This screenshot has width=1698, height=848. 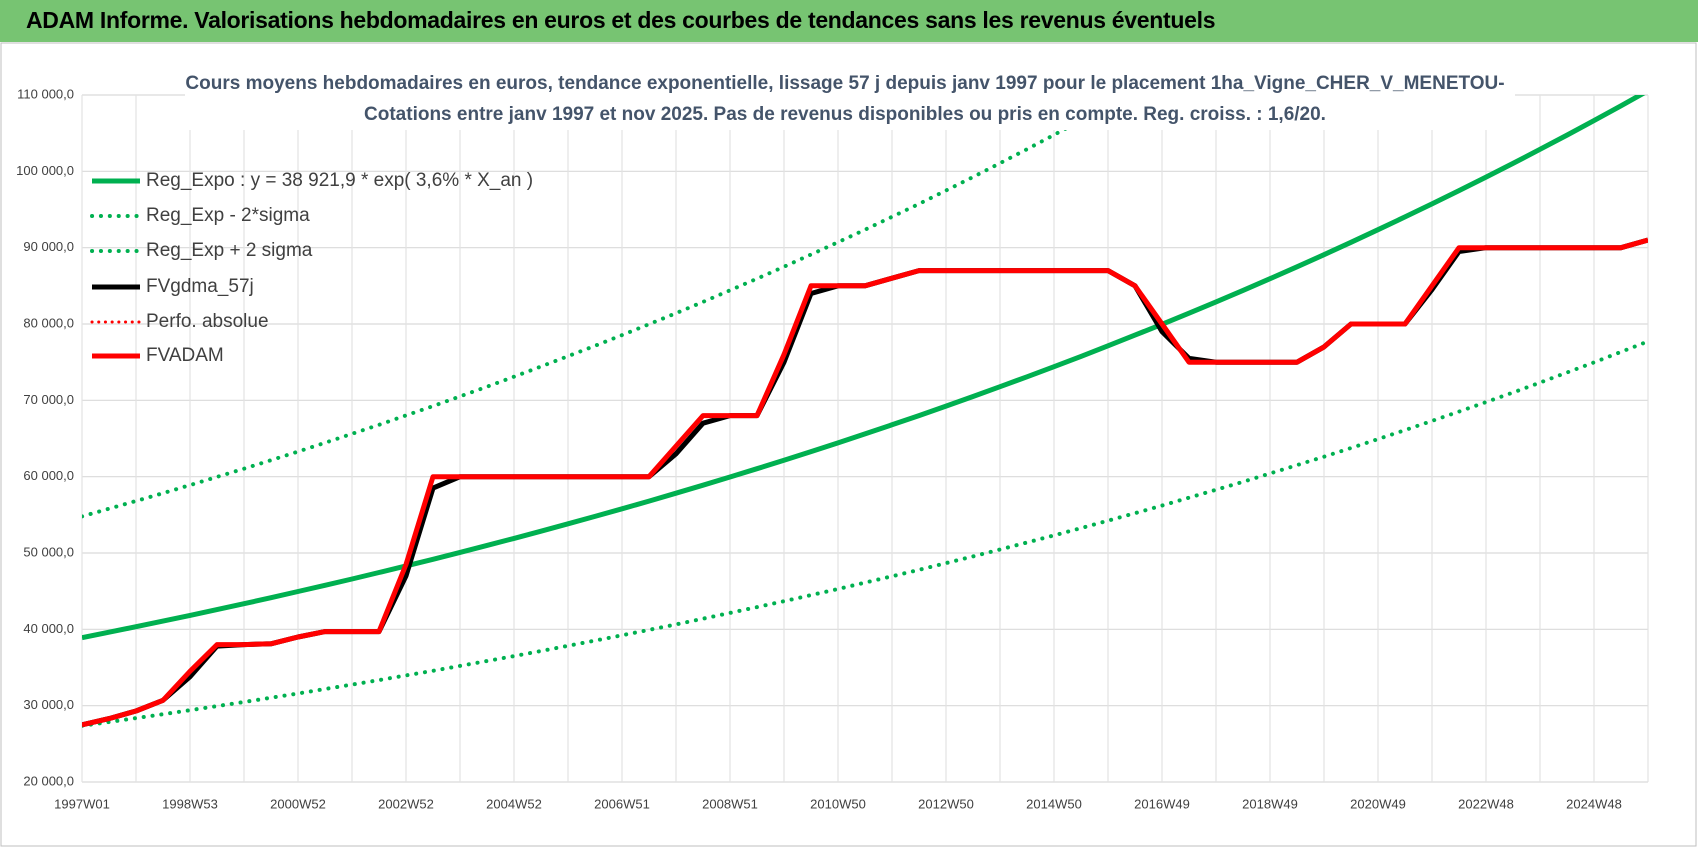 I want to click on y-tick-label: 90 000,0, so click(x=48, y=246).